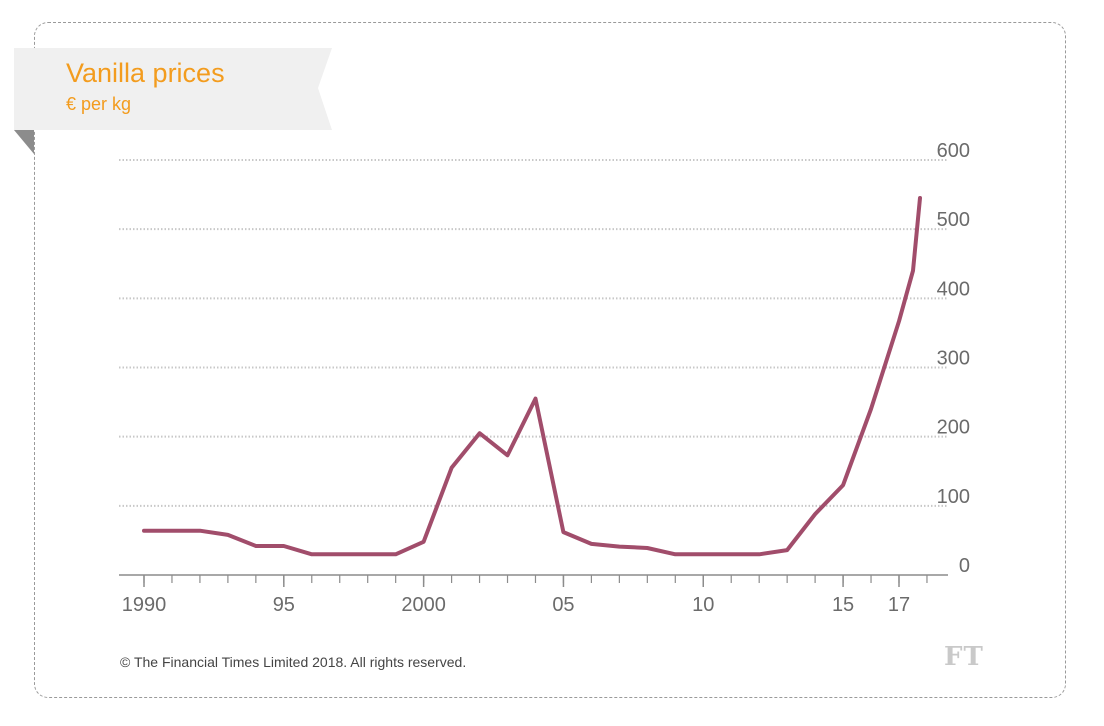 This screenshot has width=1104, height=726. Describe the element at coordinates (284, 605) in the screenshot. I see `x-tick-label: 95` at that location.